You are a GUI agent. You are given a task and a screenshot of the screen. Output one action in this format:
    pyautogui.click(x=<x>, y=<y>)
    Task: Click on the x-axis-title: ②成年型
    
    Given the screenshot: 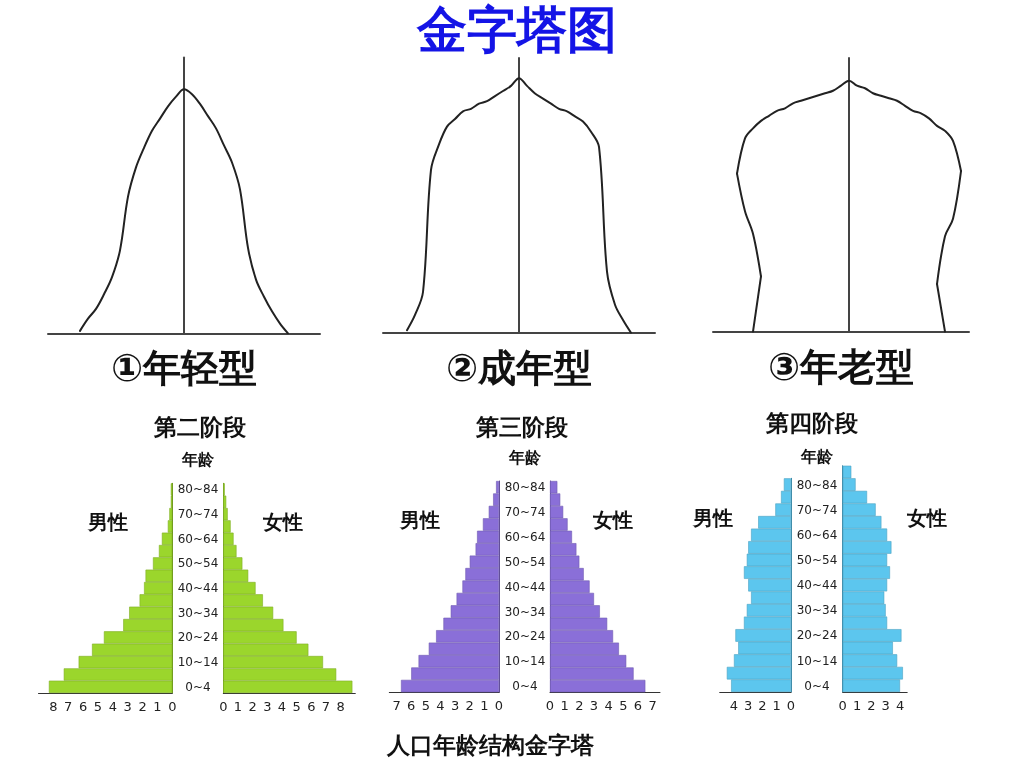 What is the action you would take?
    pyautogui.click(x=519, y=367)
    